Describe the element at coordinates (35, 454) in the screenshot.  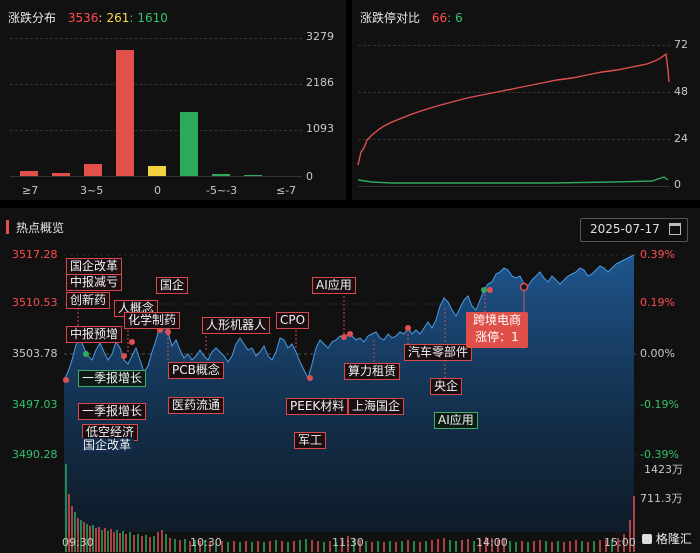
I see `y-left-5: 3490.28` at that location.